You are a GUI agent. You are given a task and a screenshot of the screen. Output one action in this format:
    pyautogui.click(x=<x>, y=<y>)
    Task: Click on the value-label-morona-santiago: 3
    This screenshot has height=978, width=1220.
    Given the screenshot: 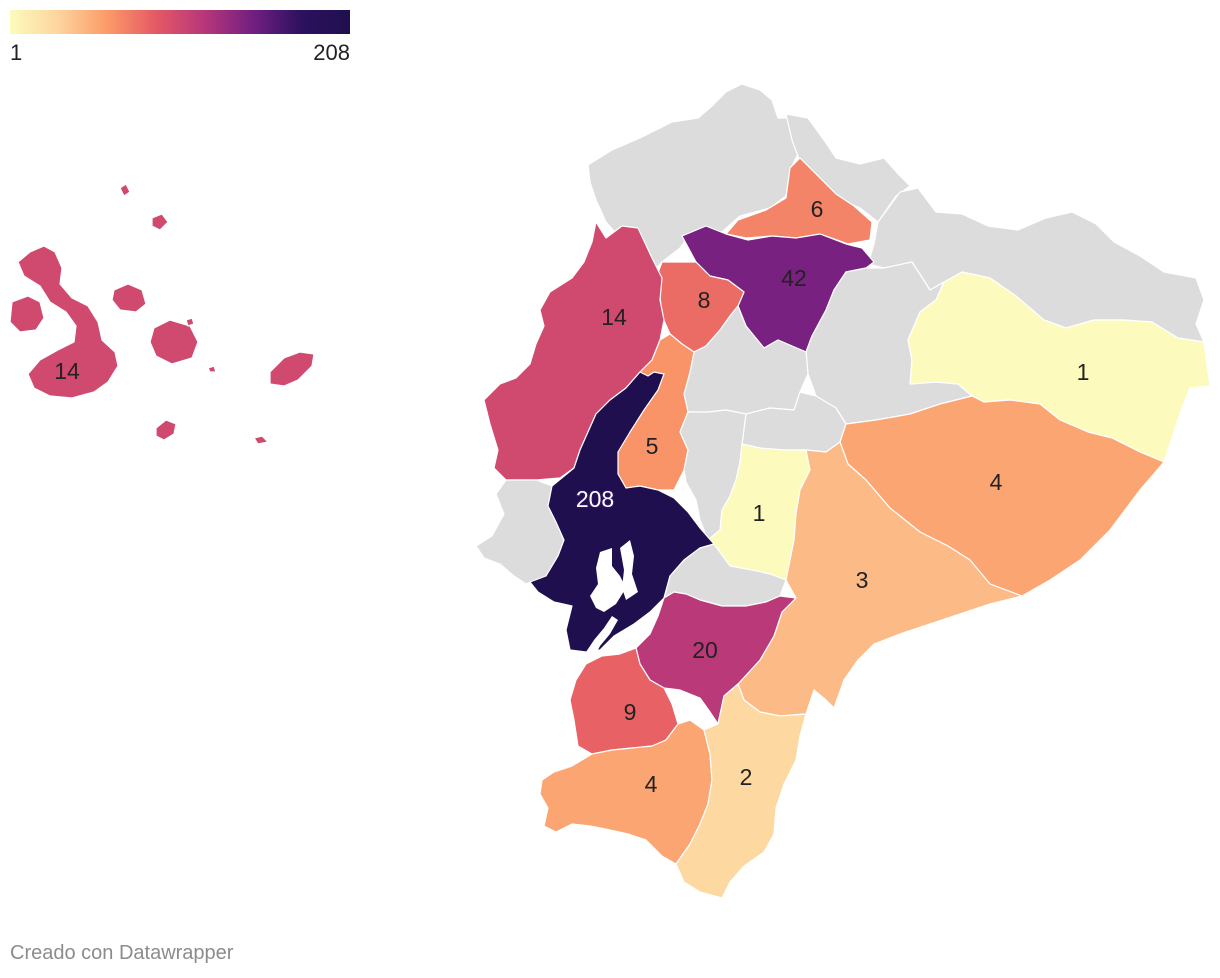 What is the action you would take?
    pyautogui.click(x=862, y=580)
    